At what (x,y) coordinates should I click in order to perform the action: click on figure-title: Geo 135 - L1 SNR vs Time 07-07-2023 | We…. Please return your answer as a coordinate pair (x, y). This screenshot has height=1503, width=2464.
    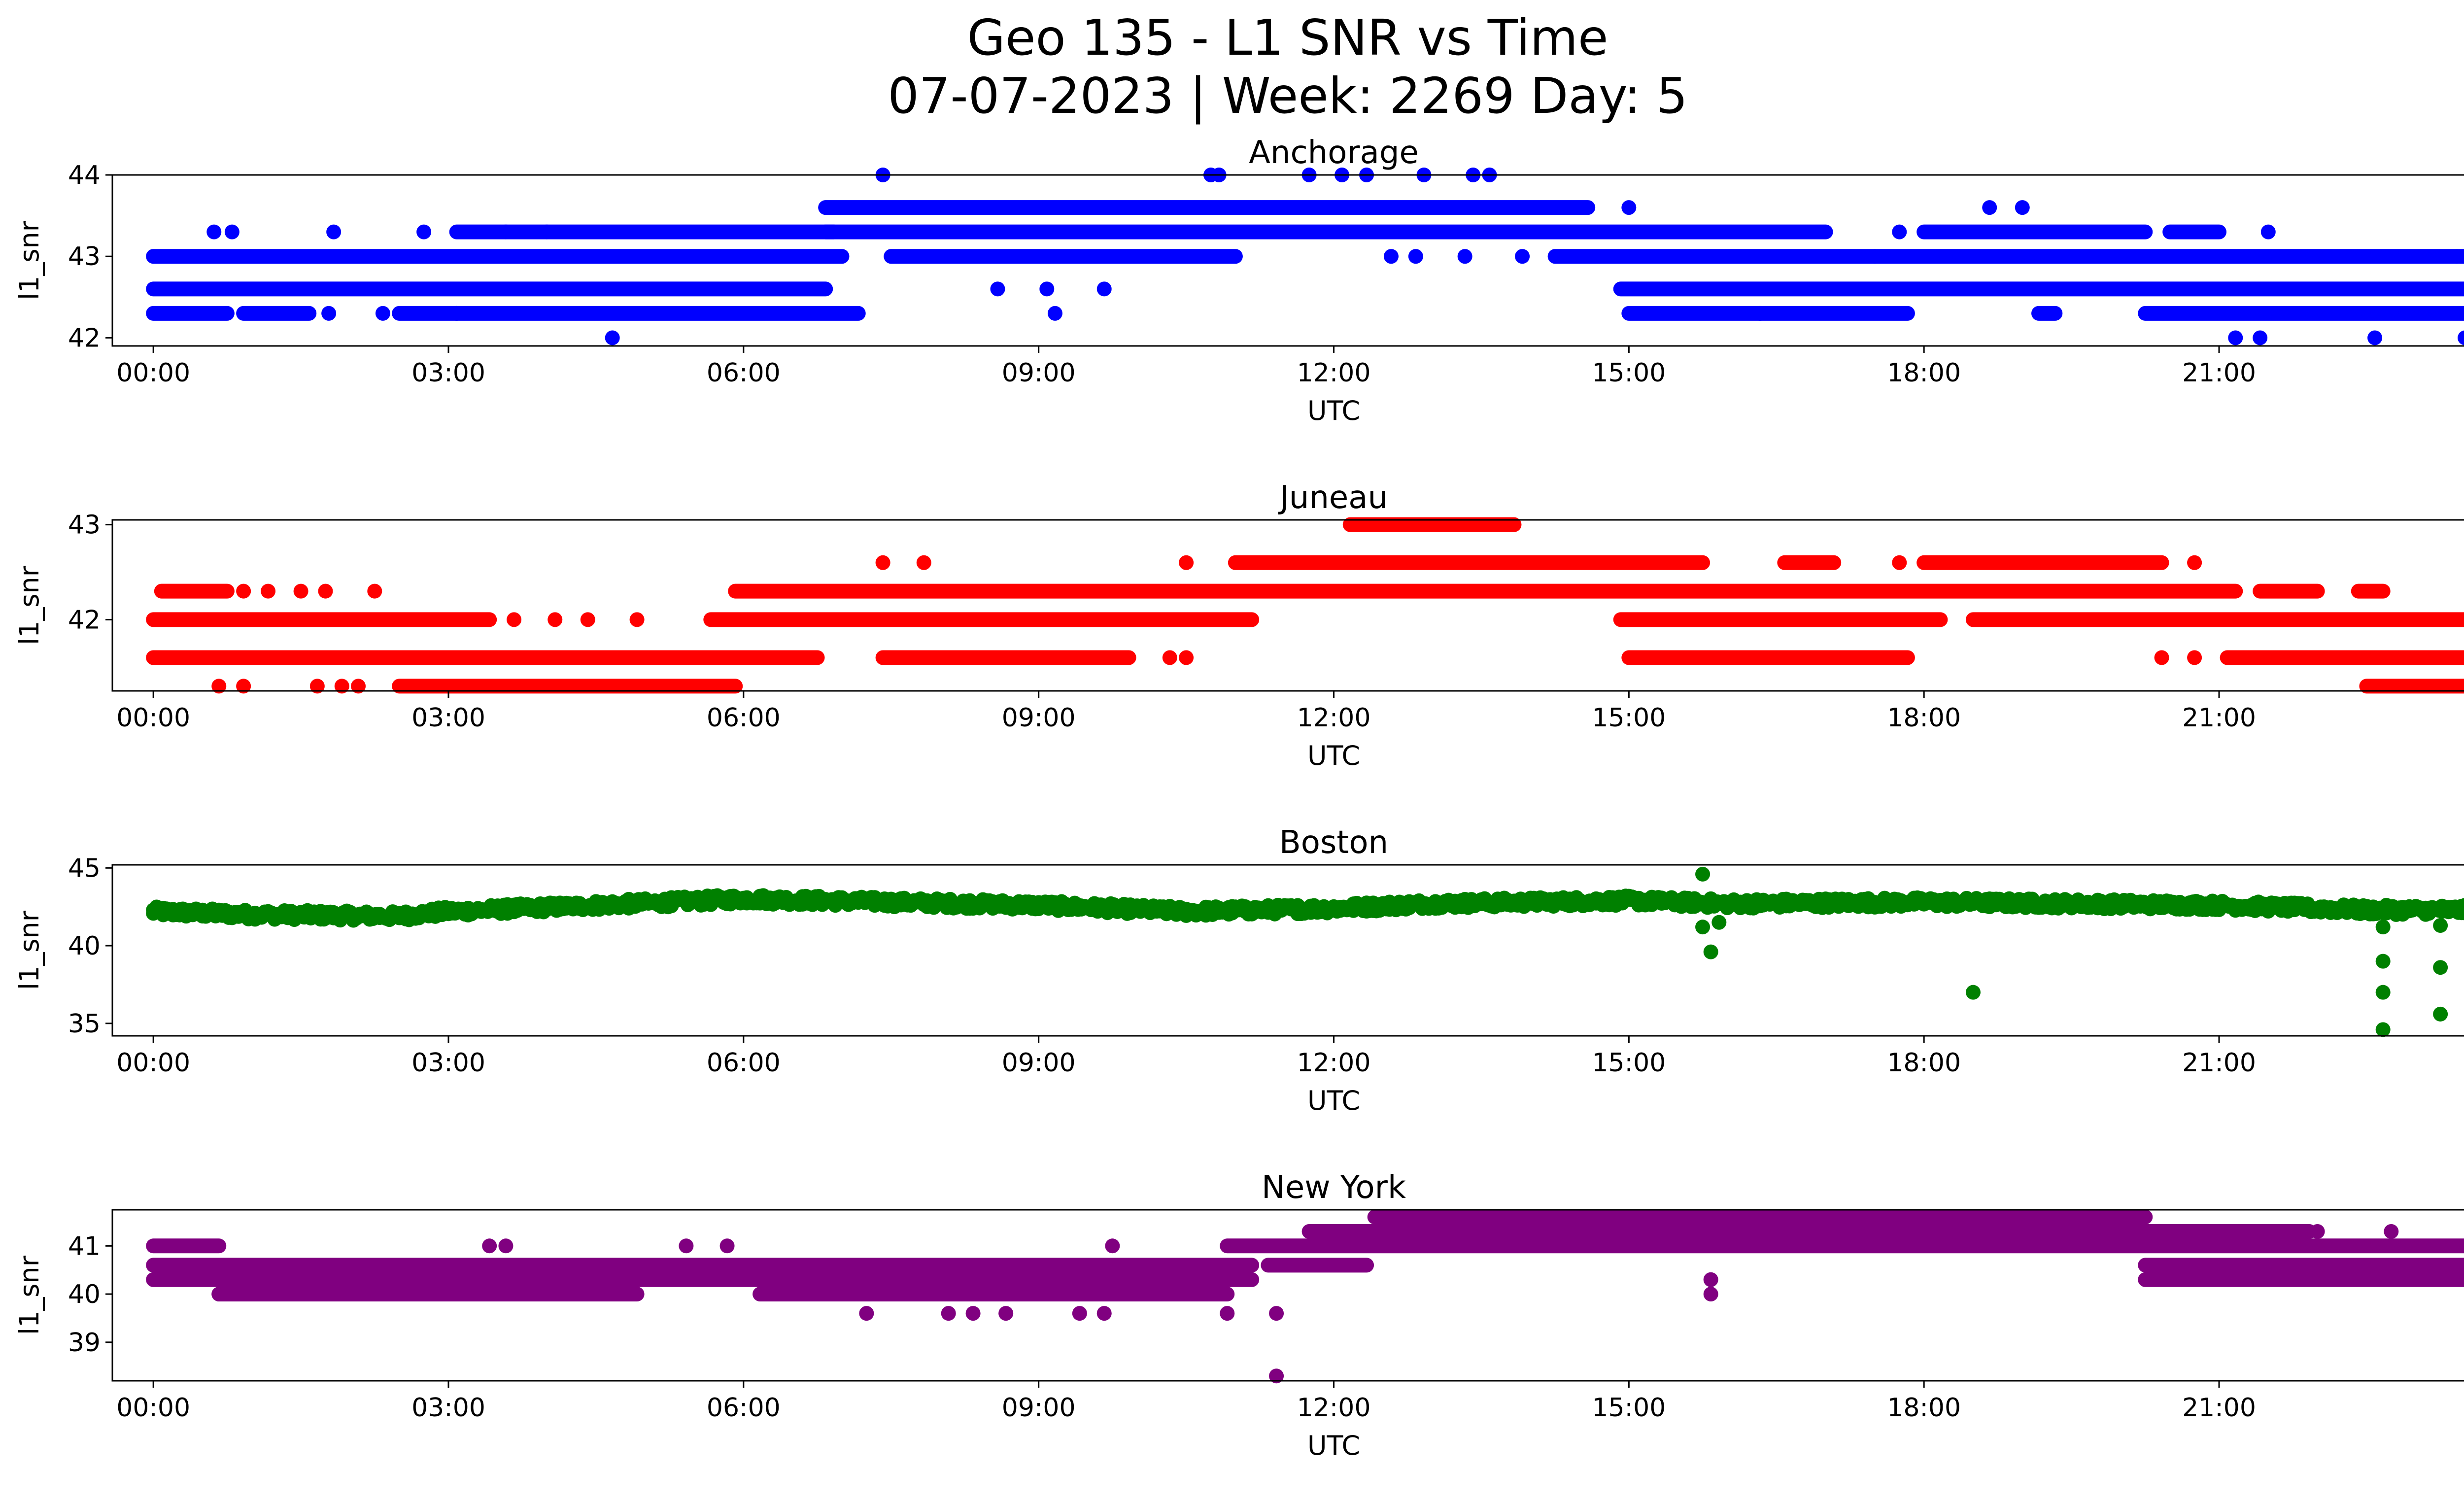
    Looking at the image, I should click on (1232, 67).